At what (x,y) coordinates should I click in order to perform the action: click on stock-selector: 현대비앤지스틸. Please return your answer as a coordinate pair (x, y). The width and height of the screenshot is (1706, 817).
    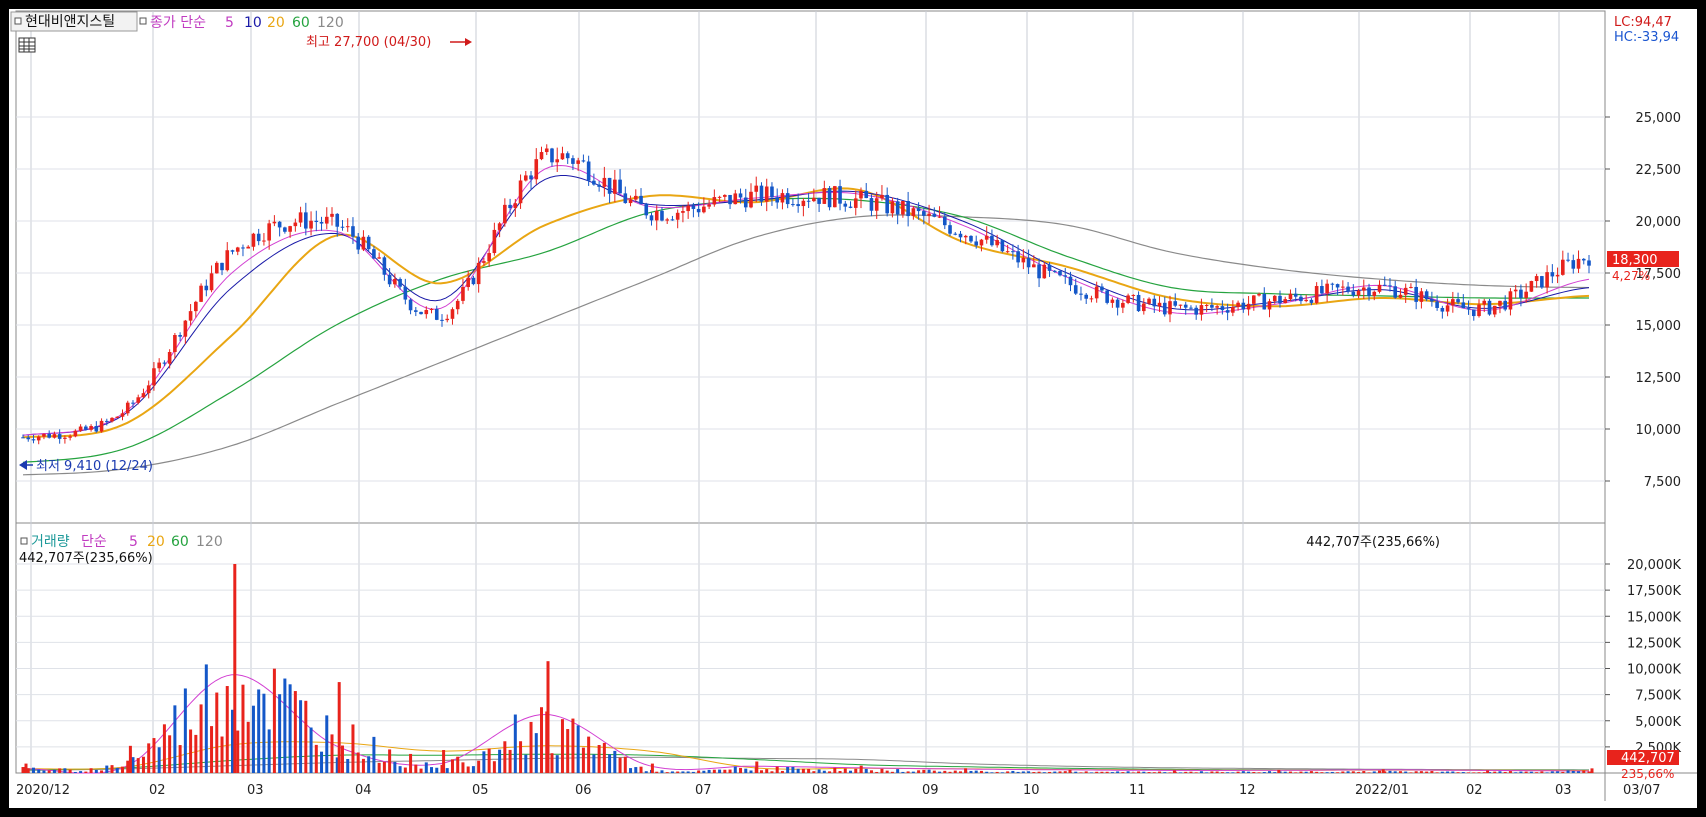
    Looking at the image, I should click on (74, 21).